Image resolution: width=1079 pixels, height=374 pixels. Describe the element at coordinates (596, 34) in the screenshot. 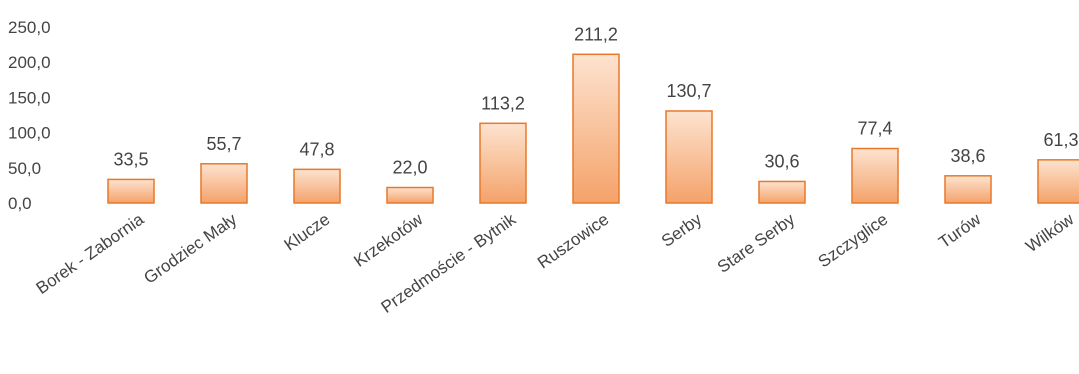

I see `data-label: 211,2` at that location.